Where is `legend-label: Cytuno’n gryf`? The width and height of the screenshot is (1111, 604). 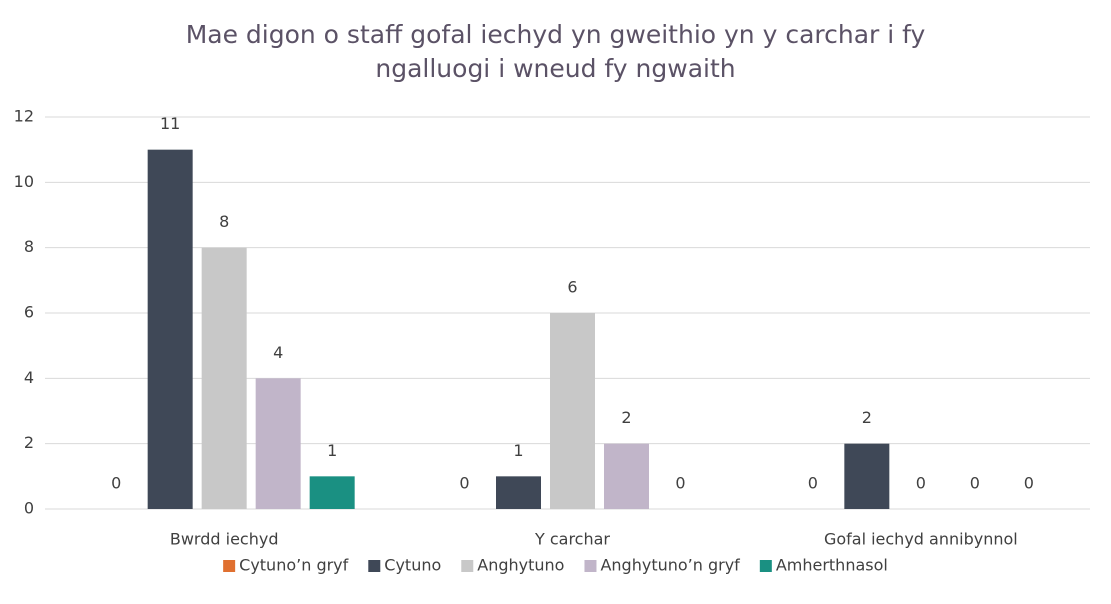
legend-label: Cytuno’n gryf is located at coordinates (294, 565).